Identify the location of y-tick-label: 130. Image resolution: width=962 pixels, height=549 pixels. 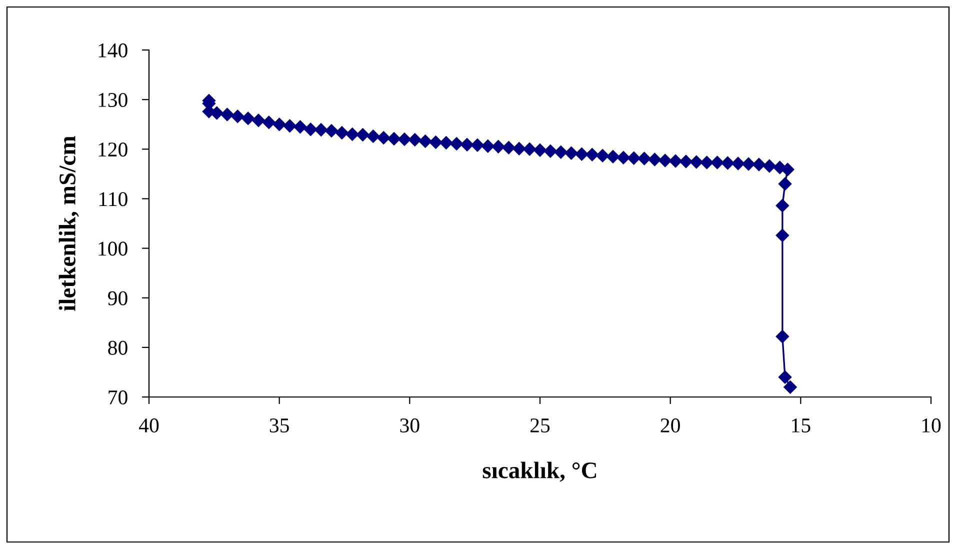
(113, 100).